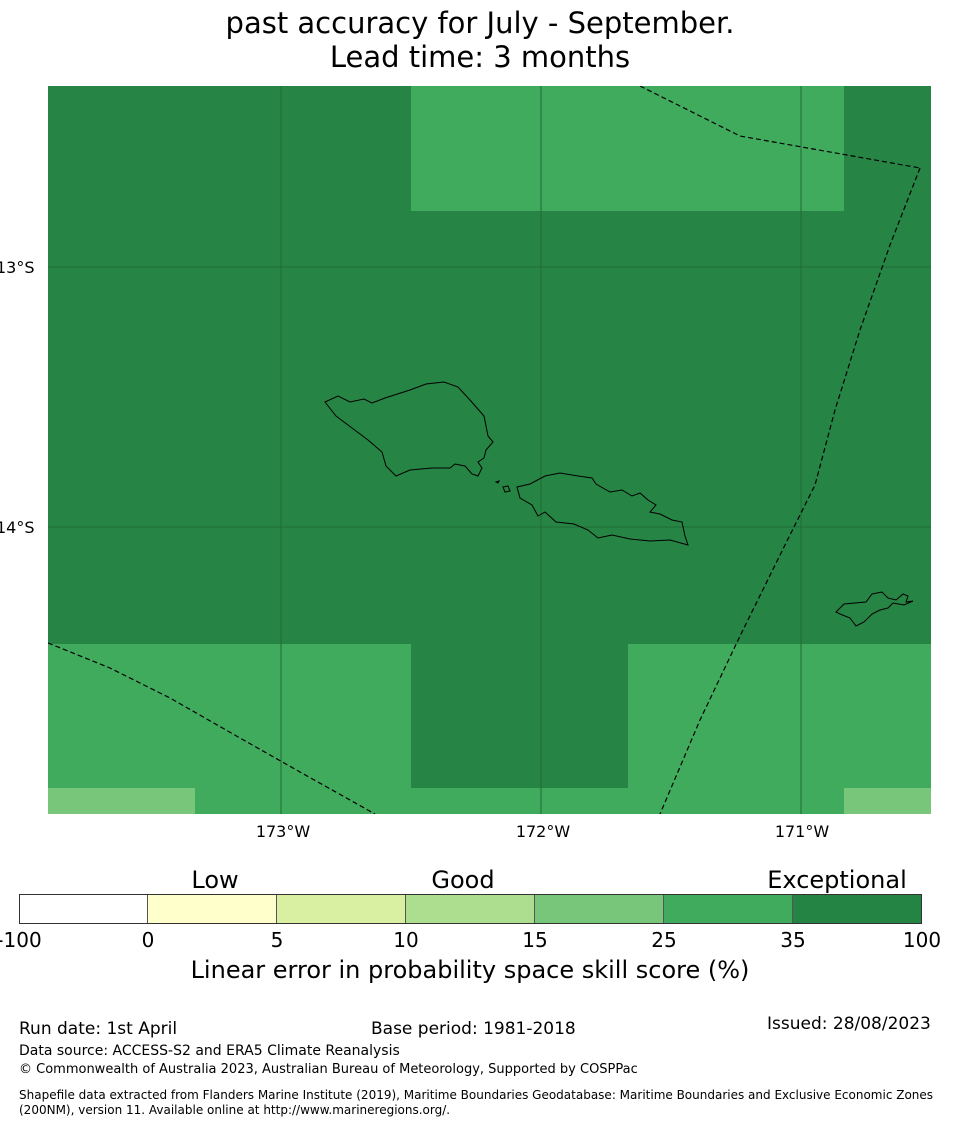 The width and height of the screenshot is (960, 1125). Describe the element at coordinates (215, 880) in the screenshot. I see `category-label-low: Low` at that location.